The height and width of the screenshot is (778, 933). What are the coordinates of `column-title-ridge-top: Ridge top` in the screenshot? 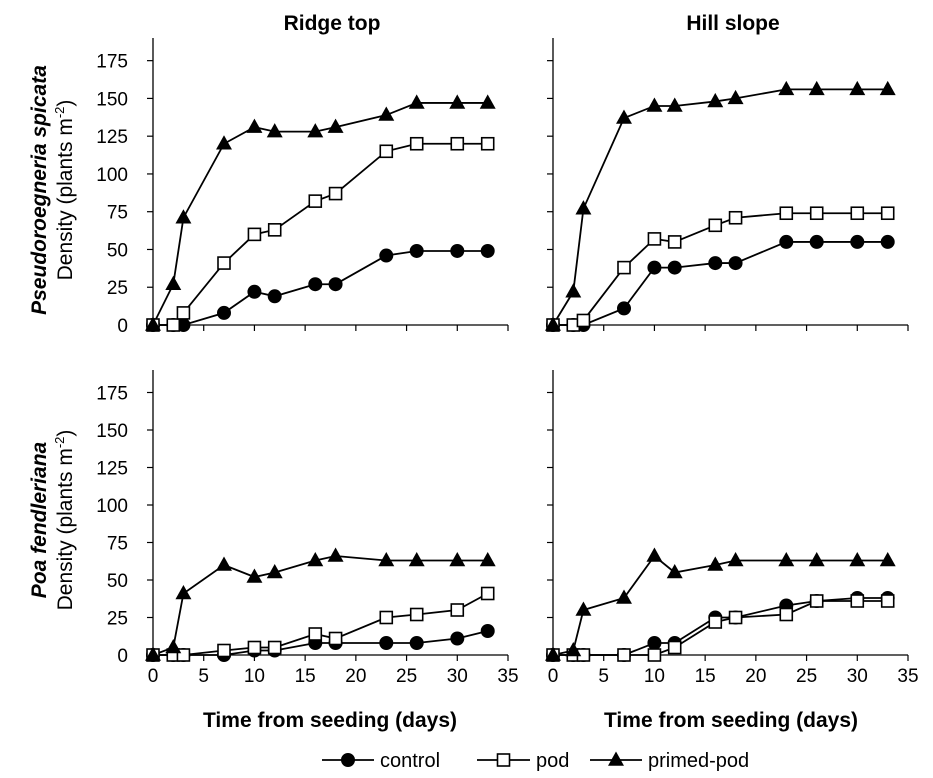 It's located at (332, 23).